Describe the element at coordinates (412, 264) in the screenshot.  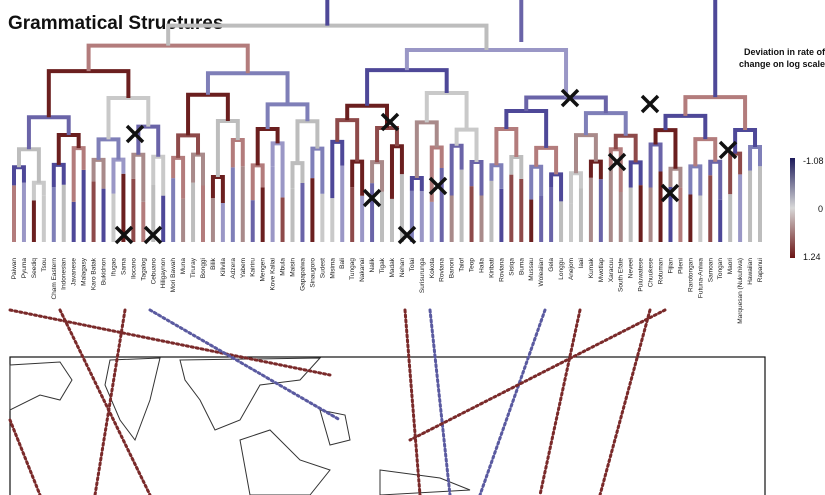
I see `language-label: Tolai` at that location.